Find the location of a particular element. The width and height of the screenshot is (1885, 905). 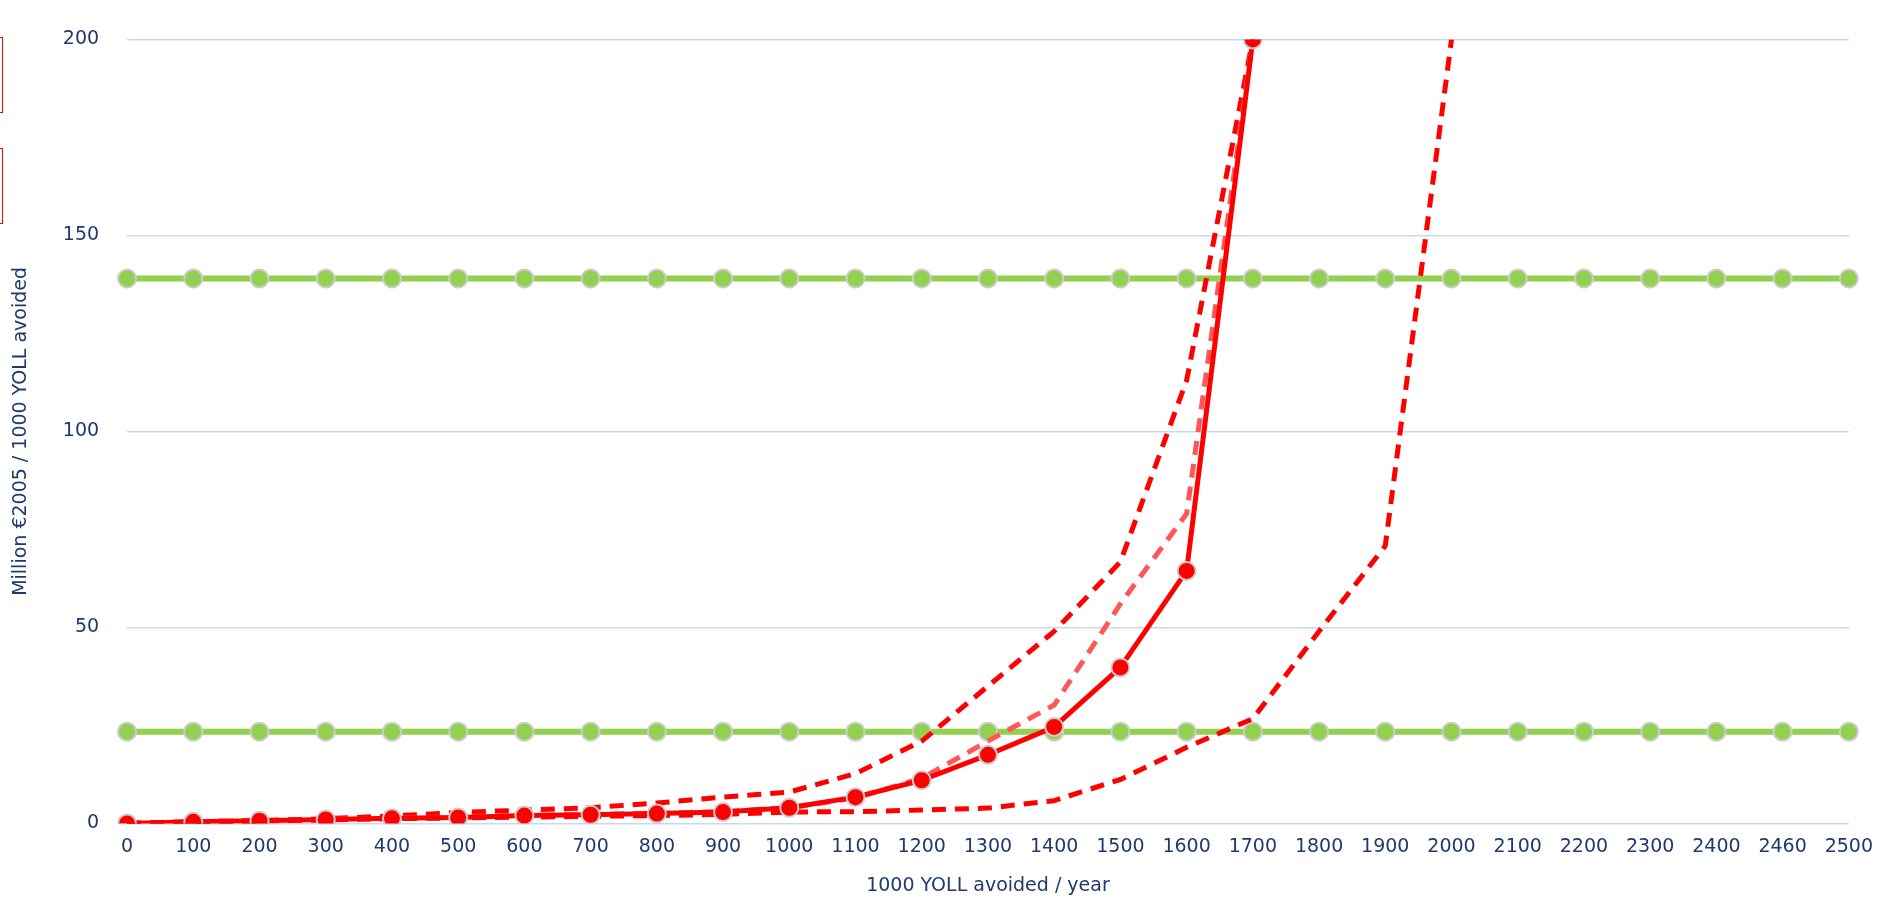

y-tick-label: 0 is located at coordinates (93, 821).